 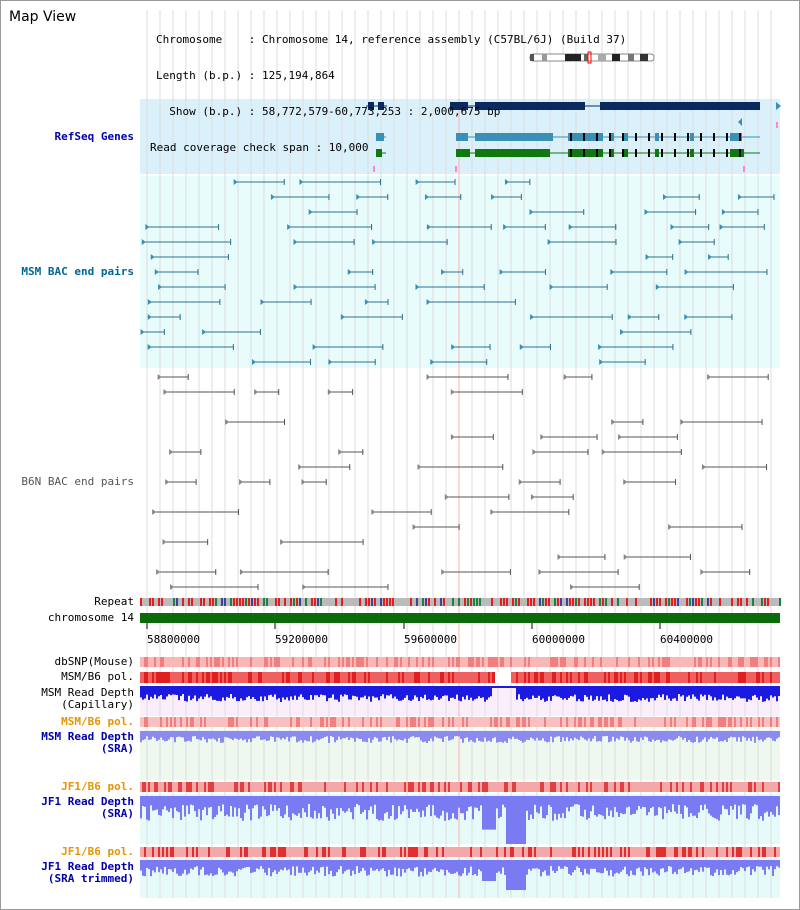 What do you see at coordinates (744, 169) in the screenshot?
I see `gene-marker` at bounding box center [744, 169].